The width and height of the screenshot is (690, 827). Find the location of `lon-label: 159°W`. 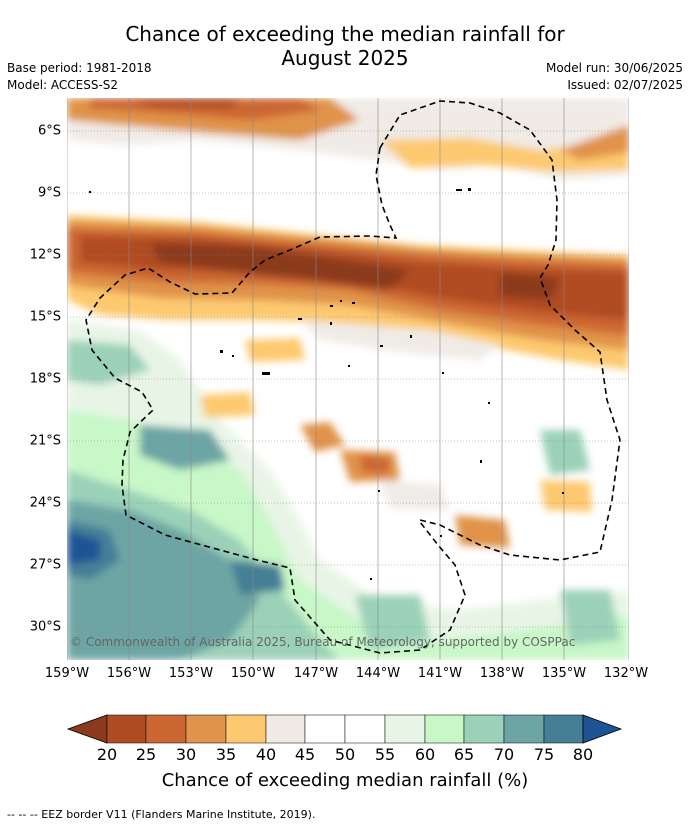

lon-label: 159°W is located at coordinates (67, 673).